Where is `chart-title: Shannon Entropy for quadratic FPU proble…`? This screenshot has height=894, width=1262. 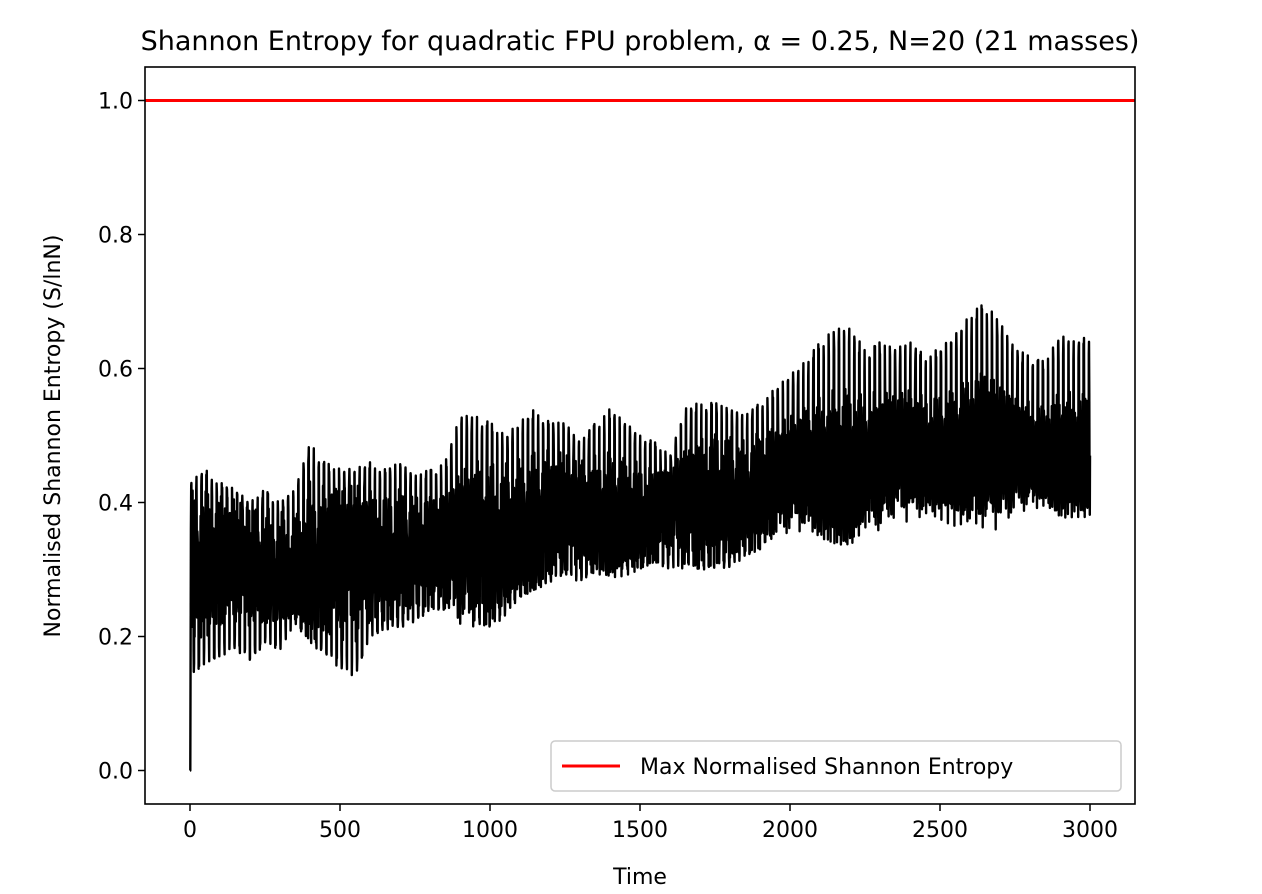 chart-title: Shannon Entropy for quadratic FPU proble… is located at coordinates (640, 41).